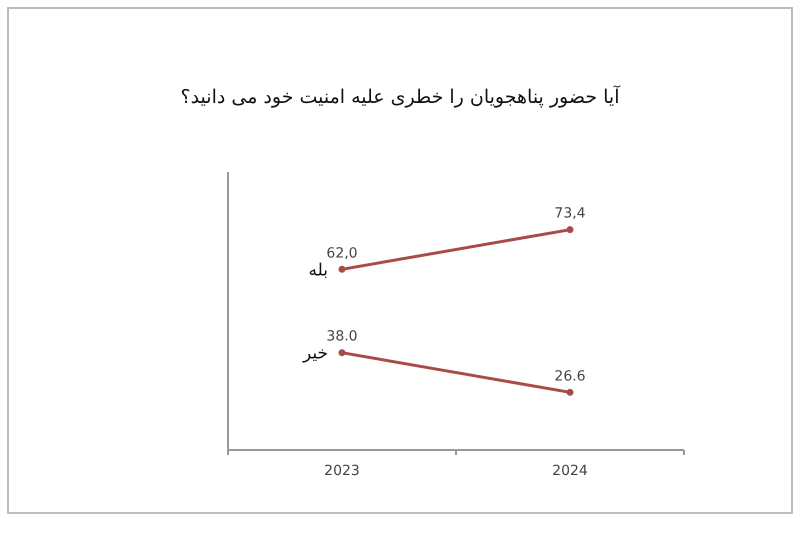 This screenshot has height=557, width=800. Describe the element at coordinates (315, 354) in the screenshot. I see `series-label: خیر` at that location.